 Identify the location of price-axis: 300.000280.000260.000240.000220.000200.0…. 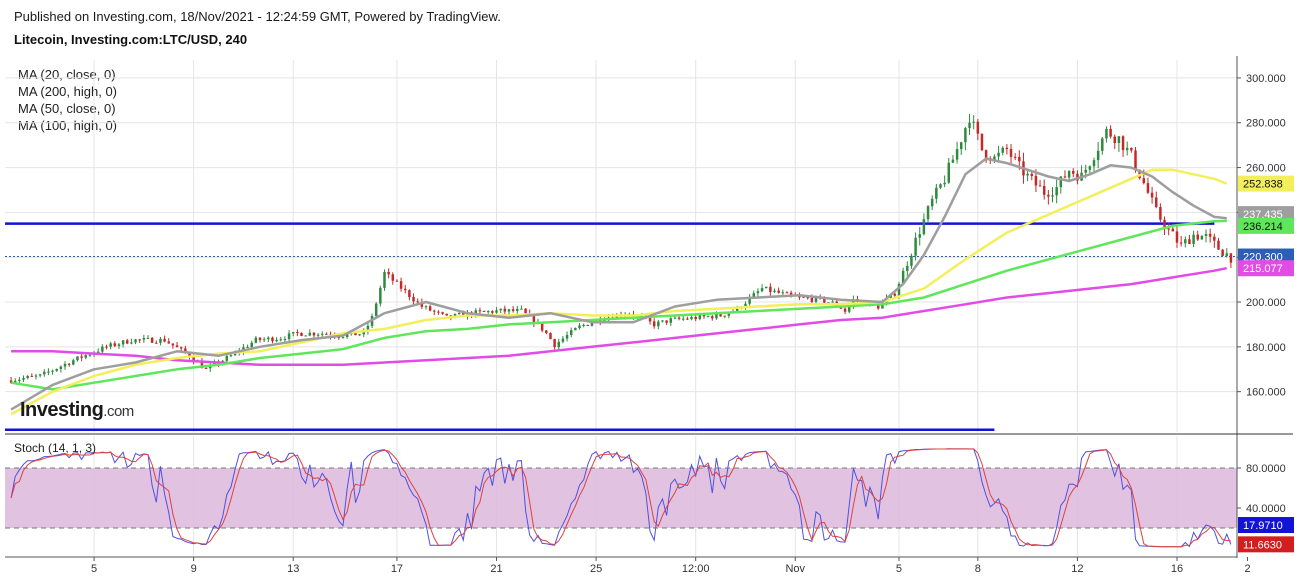
(1261, 294).